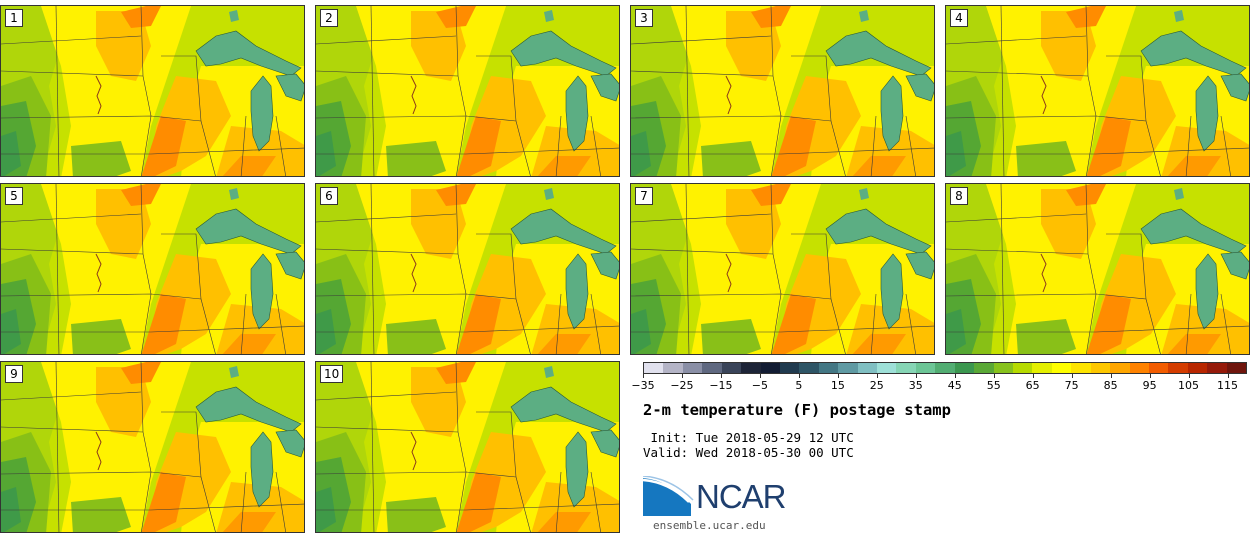  Describe the element at coordinates (721, 385) in the screenshot. I see `colorbar-tick-label: −15` at that location.